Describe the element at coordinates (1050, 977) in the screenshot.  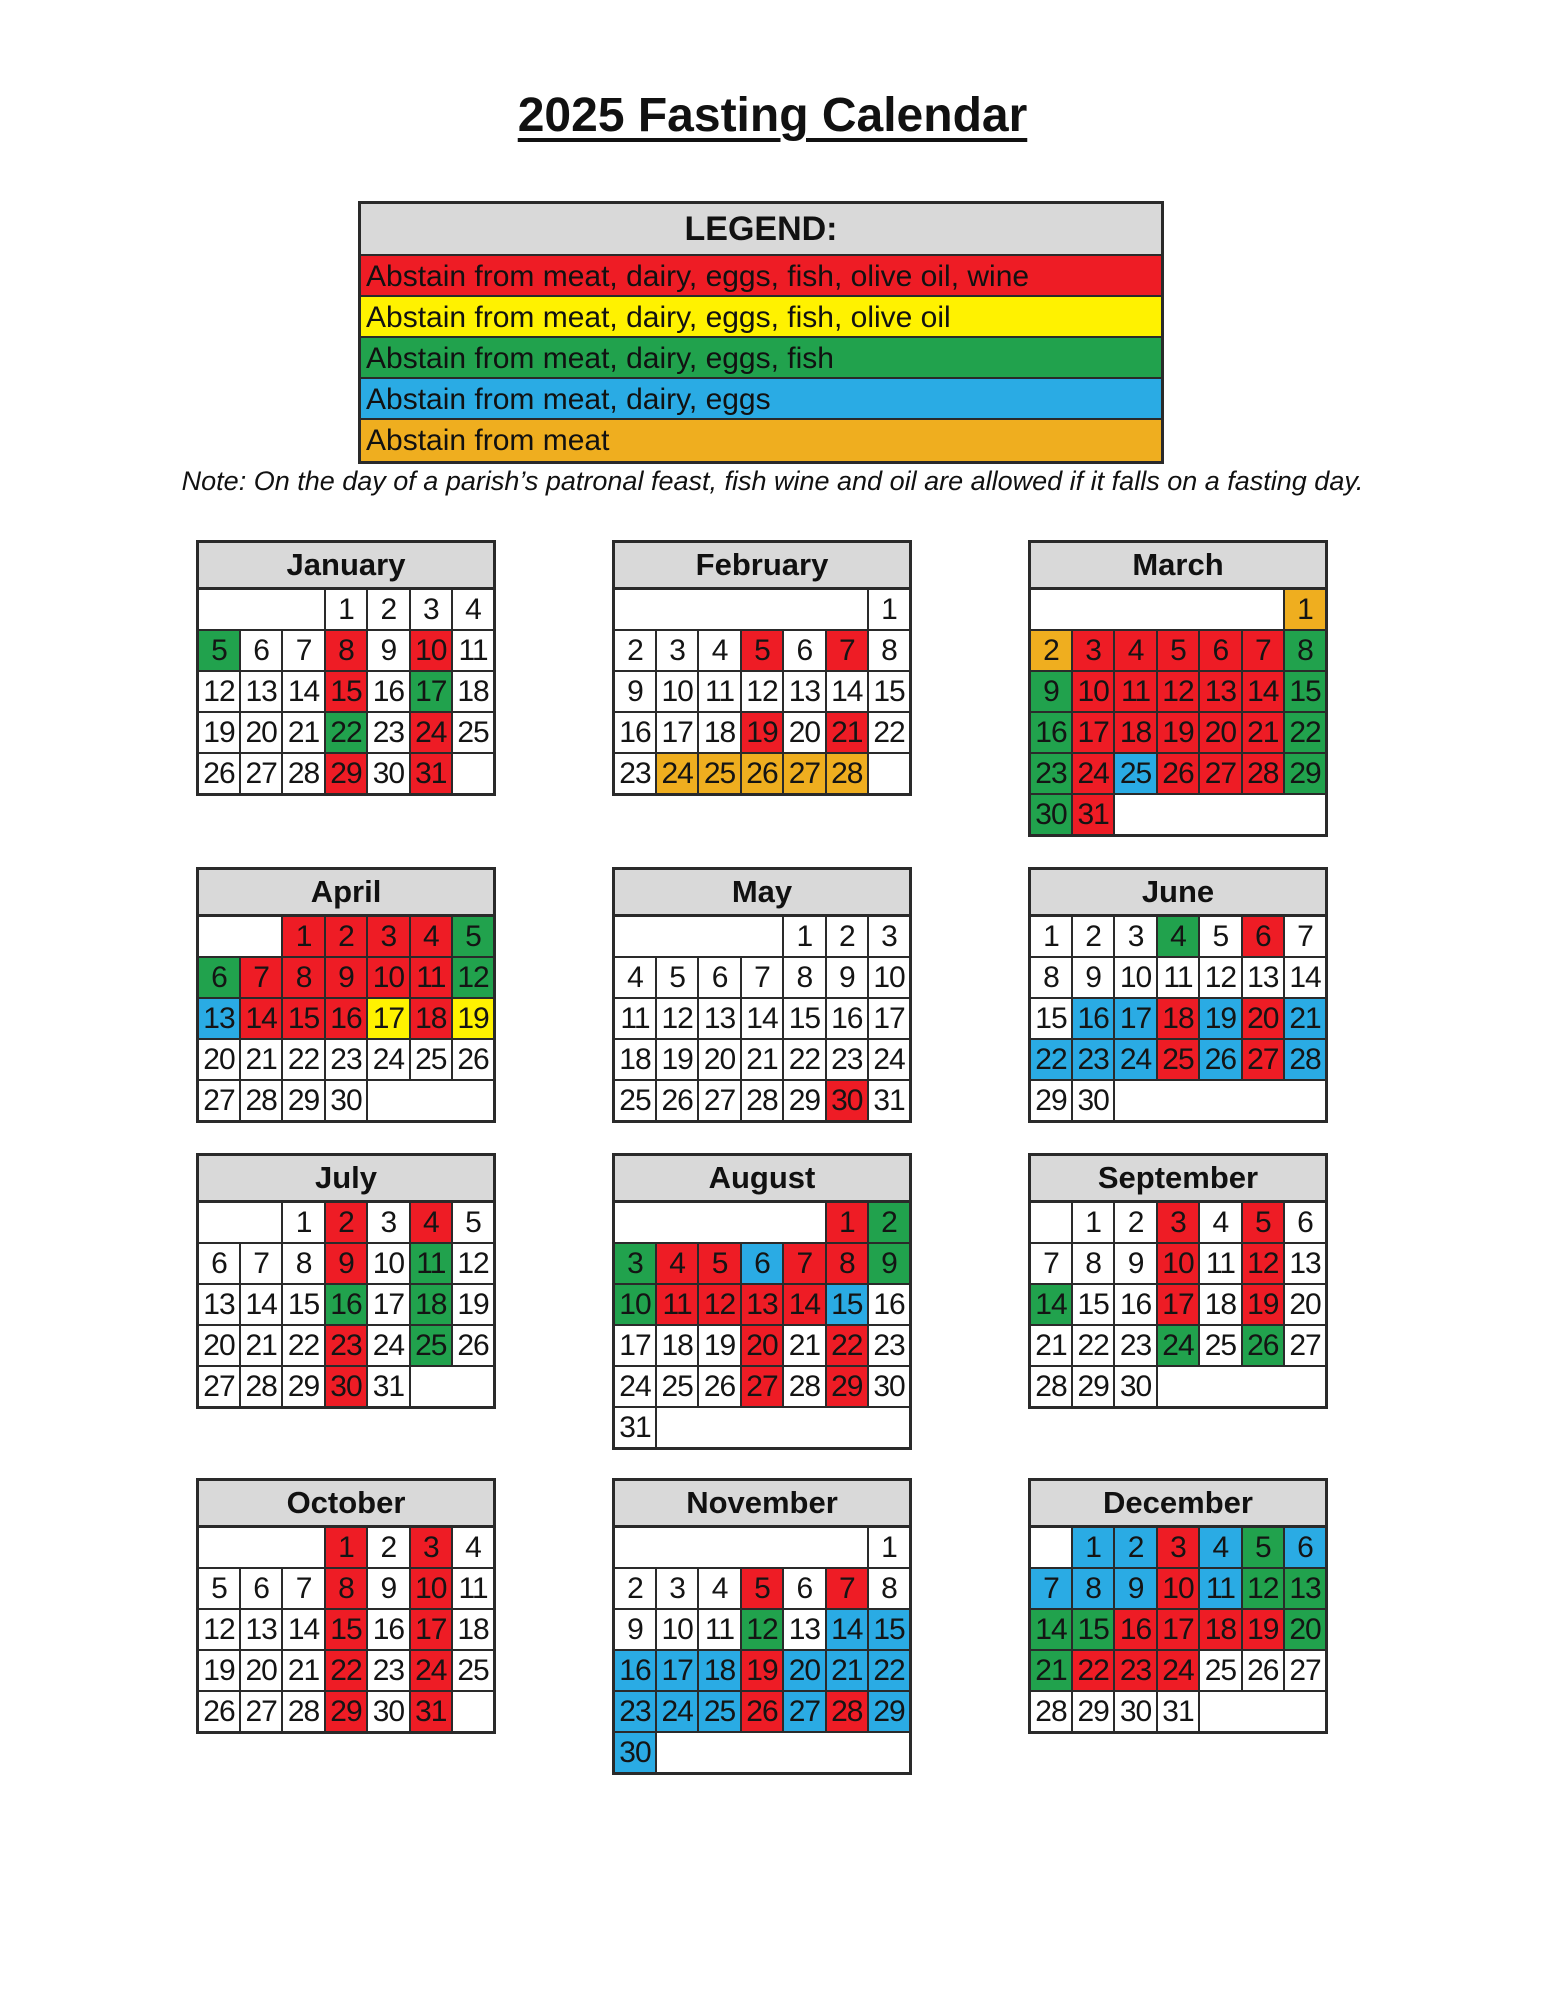
I see `day-cell-june-8: 8` at that location.